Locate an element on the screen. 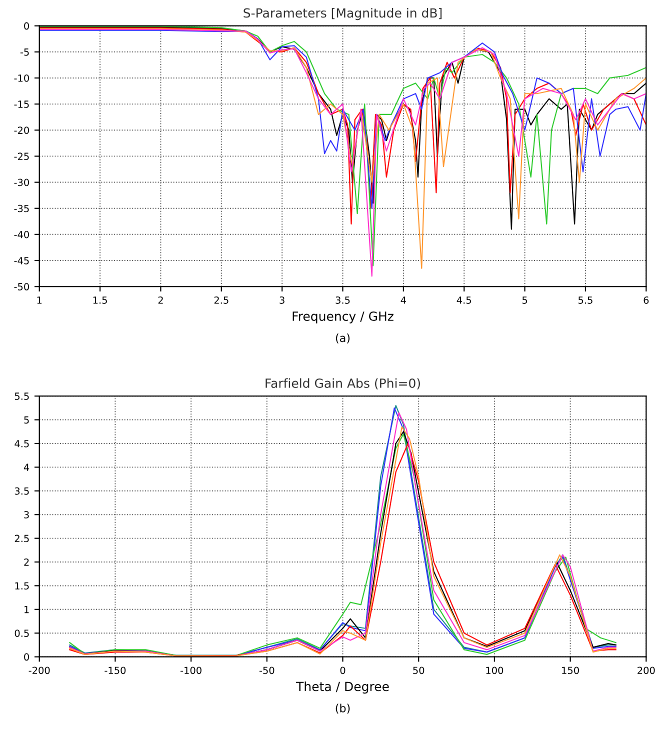 Image resolution: width=656 pixels, height=738 pixels. y-tick-label: -45 is located at coordinates (21, 260).